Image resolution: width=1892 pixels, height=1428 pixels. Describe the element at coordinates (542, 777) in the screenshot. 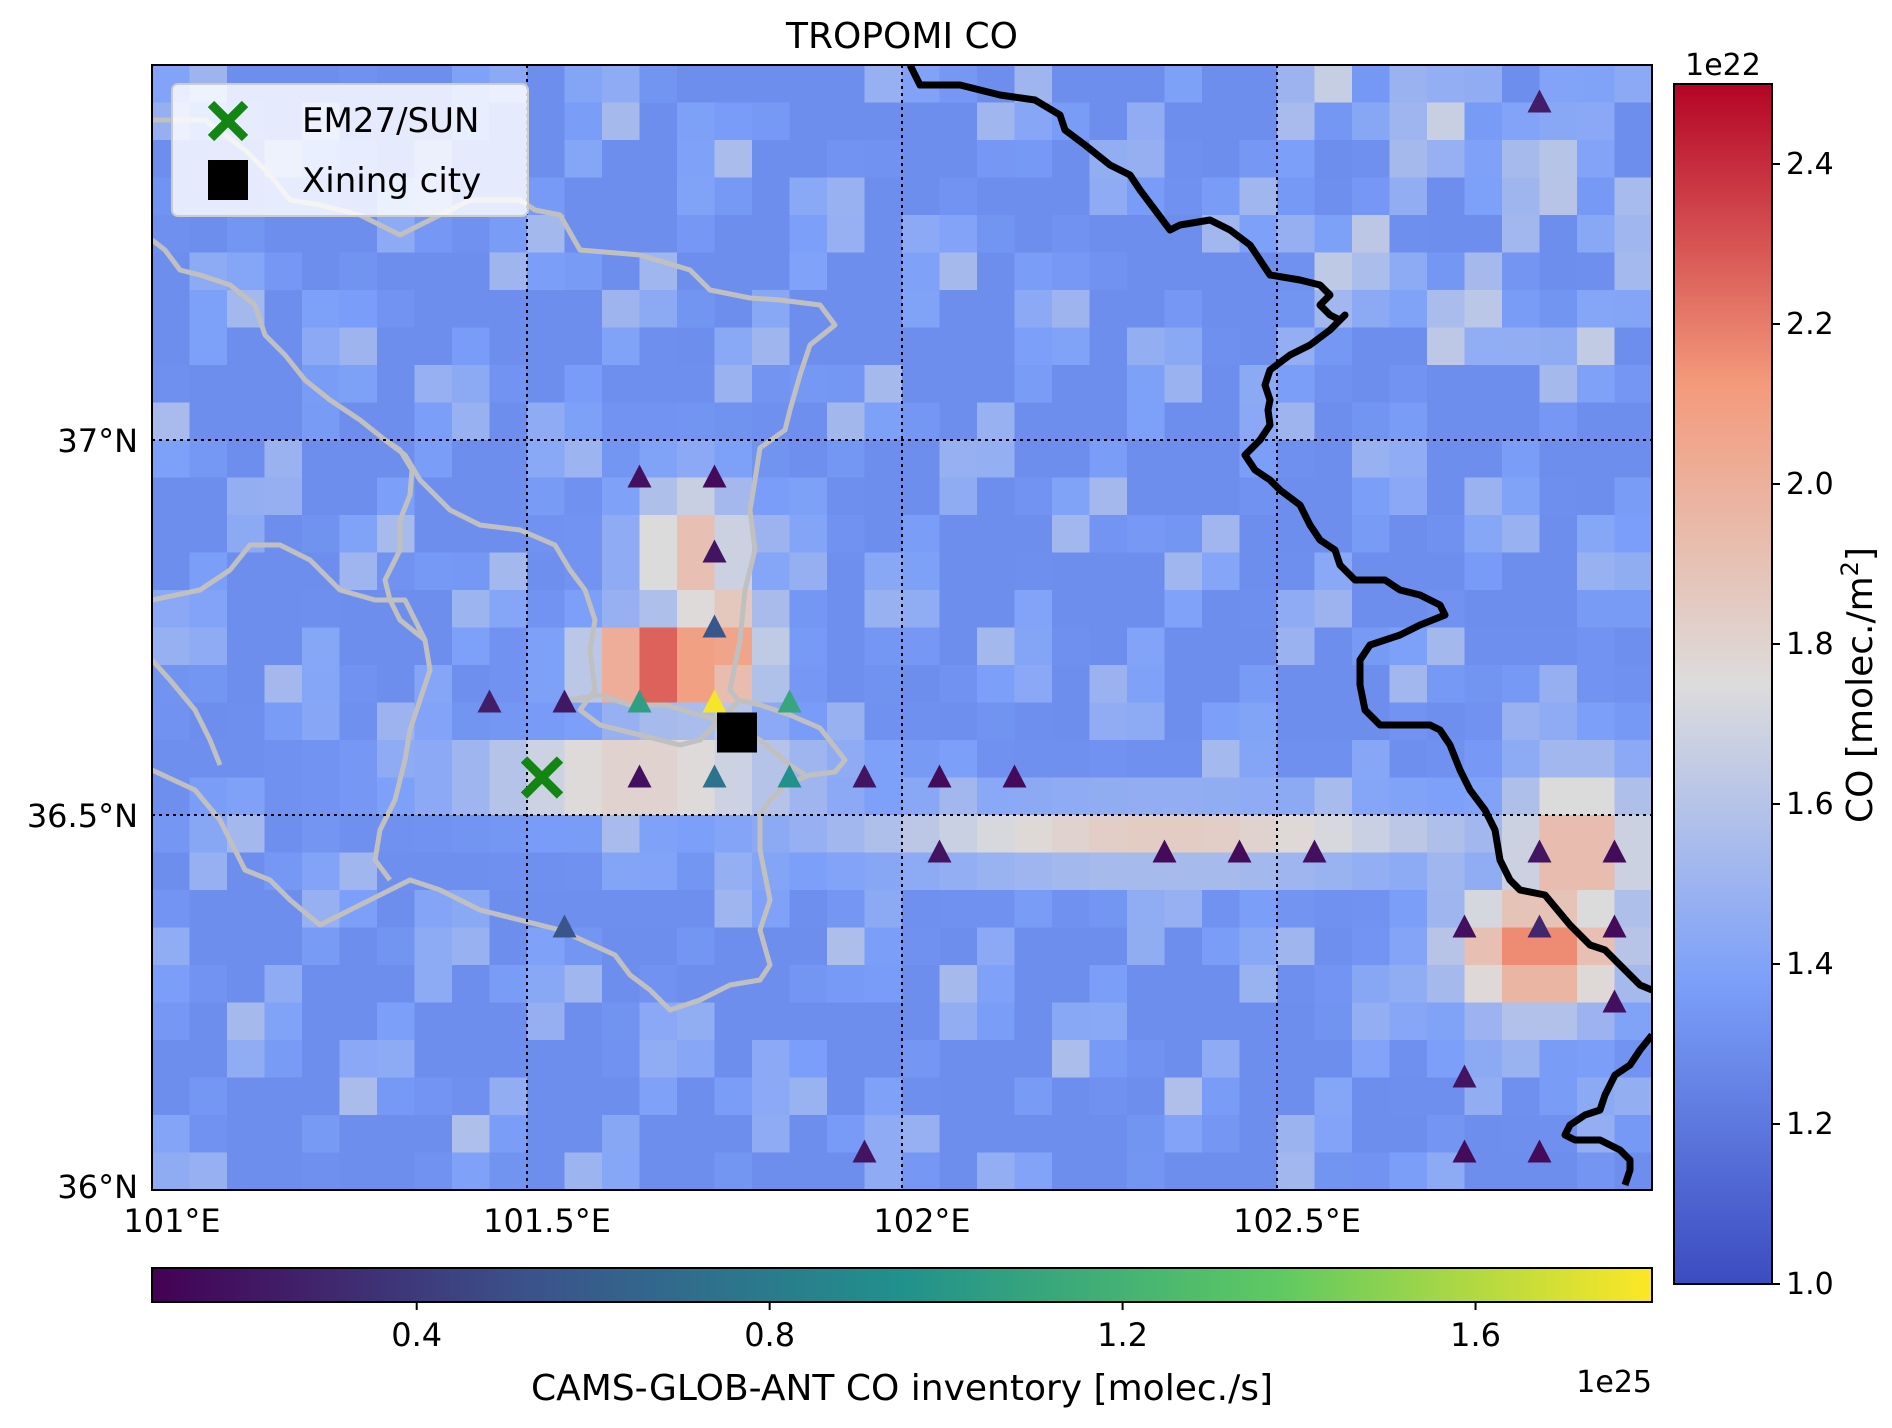

I see `em27-sun-marker` at that location.